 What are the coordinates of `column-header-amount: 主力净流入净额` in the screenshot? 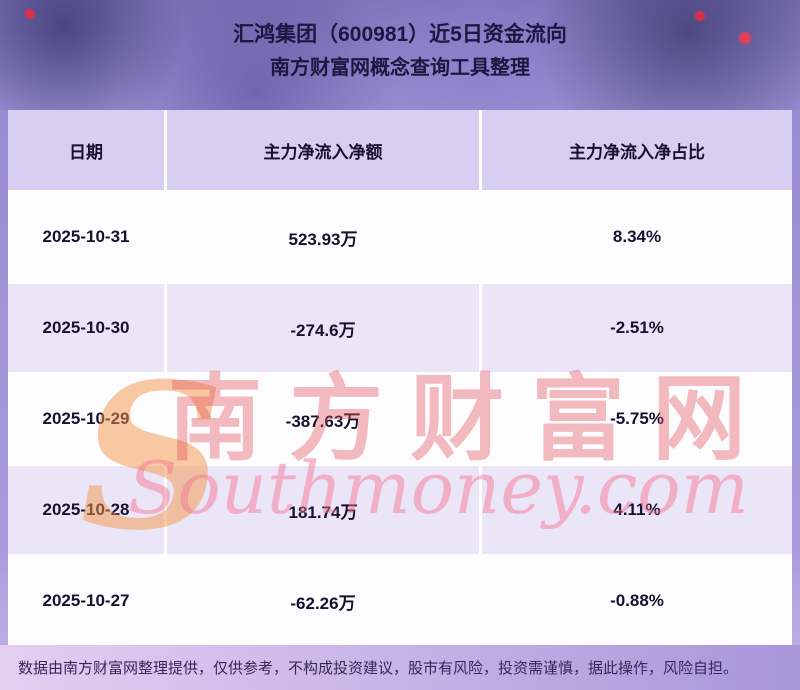 It's located at (323, 150).